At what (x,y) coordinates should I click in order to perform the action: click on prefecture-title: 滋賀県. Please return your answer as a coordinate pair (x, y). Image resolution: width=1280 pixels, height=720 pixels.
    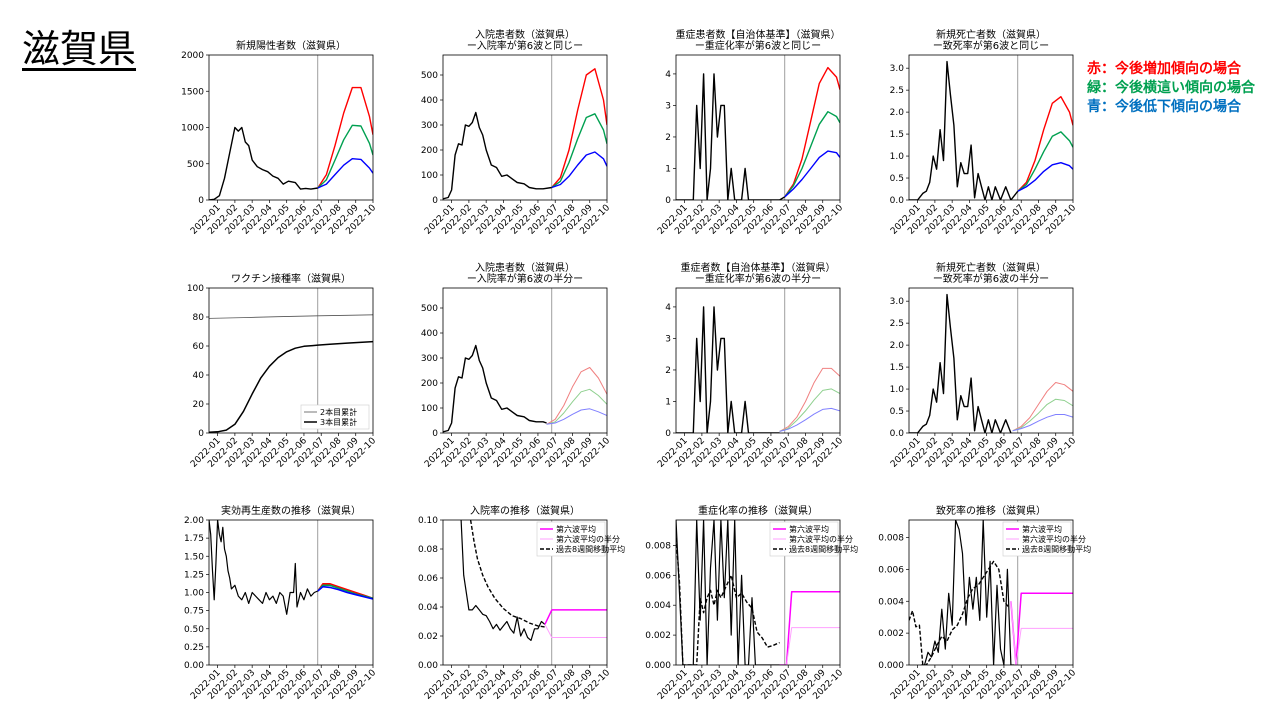
    Looking at the image, I should click on (79, 49).